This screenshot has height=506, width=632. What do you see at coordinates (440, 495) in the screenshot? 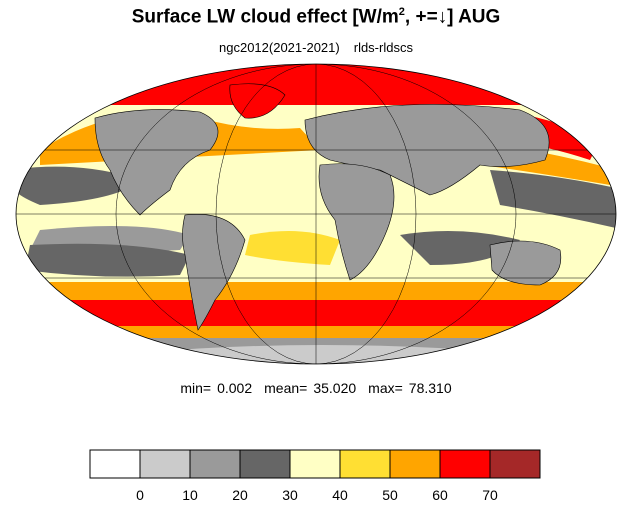
I see `colorbar-tick-label: 60` at bounding box center [440, 495].